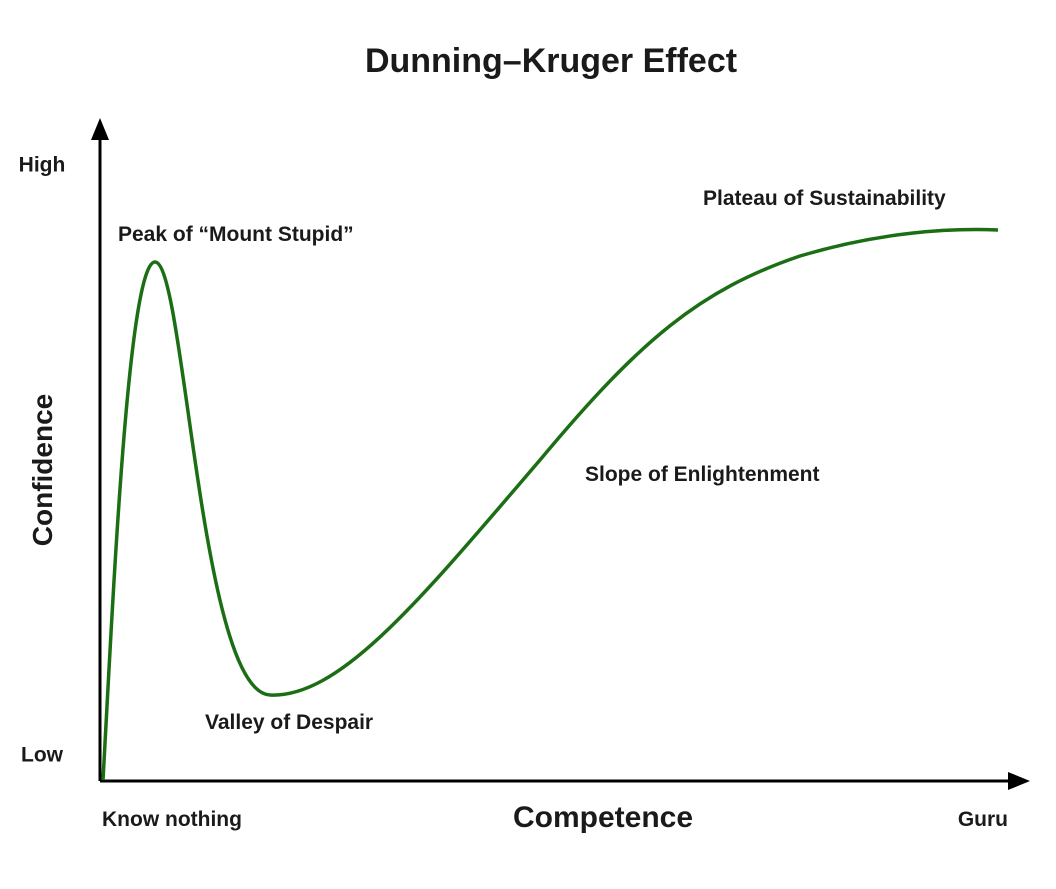  Describe the element at coordinates (1019, 781) in the screenshot. I see `x-arrowhead` at that location.